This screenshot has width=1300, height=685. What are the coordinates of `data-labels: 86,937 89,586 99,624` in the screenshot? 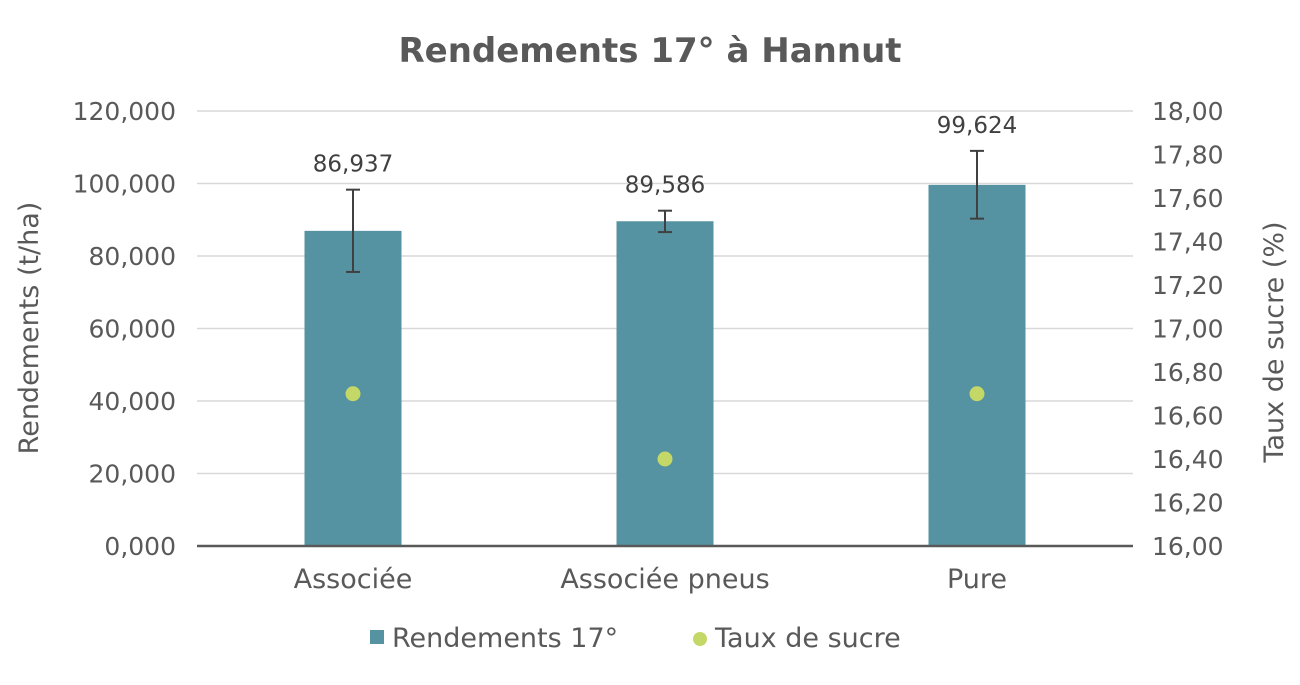 It's located at (665, 156).